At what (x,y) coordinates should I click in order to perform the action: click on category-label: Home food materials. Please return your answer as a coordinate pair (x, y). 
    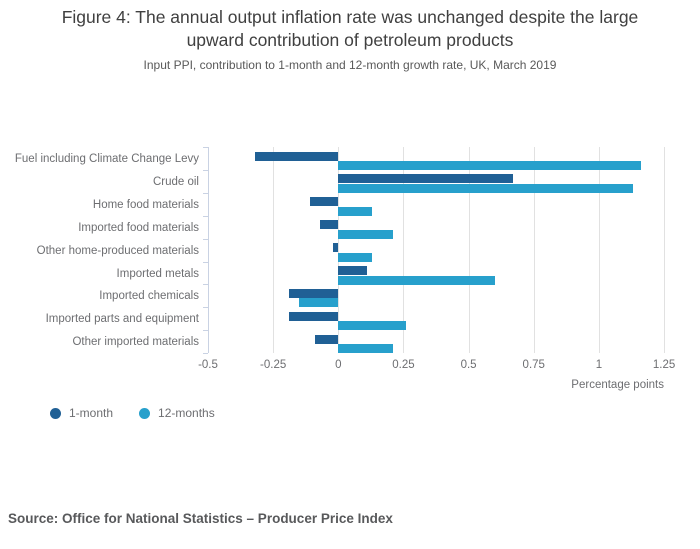
    Looking at the image, I should click on (145, 204).